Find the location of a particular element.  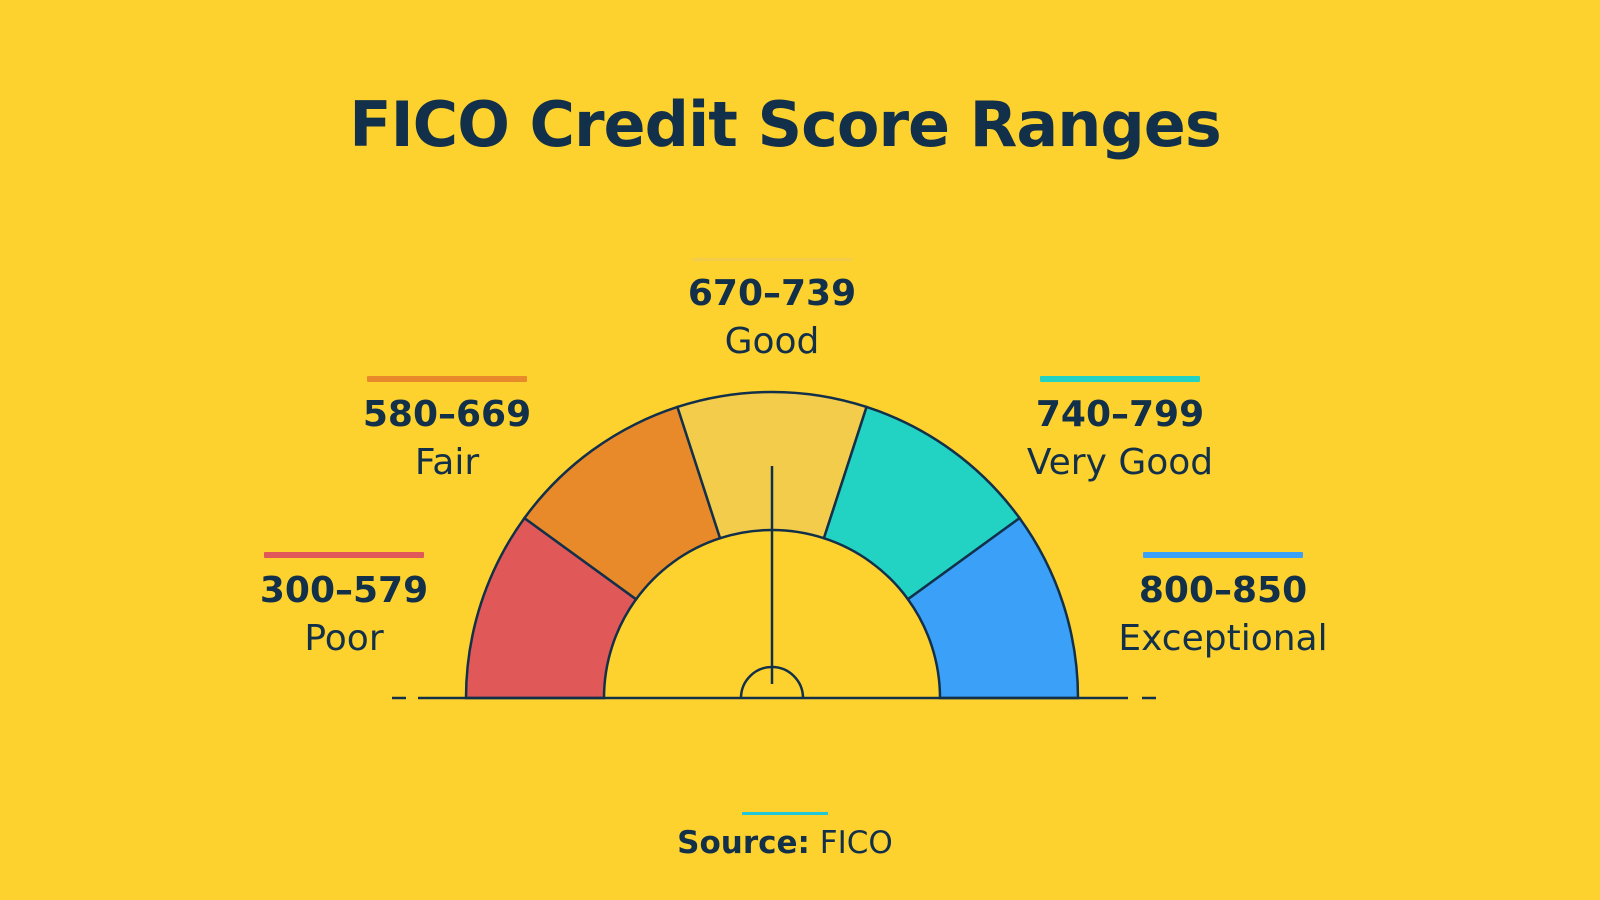

source-value: FICO is located at coordinates (856, 843).